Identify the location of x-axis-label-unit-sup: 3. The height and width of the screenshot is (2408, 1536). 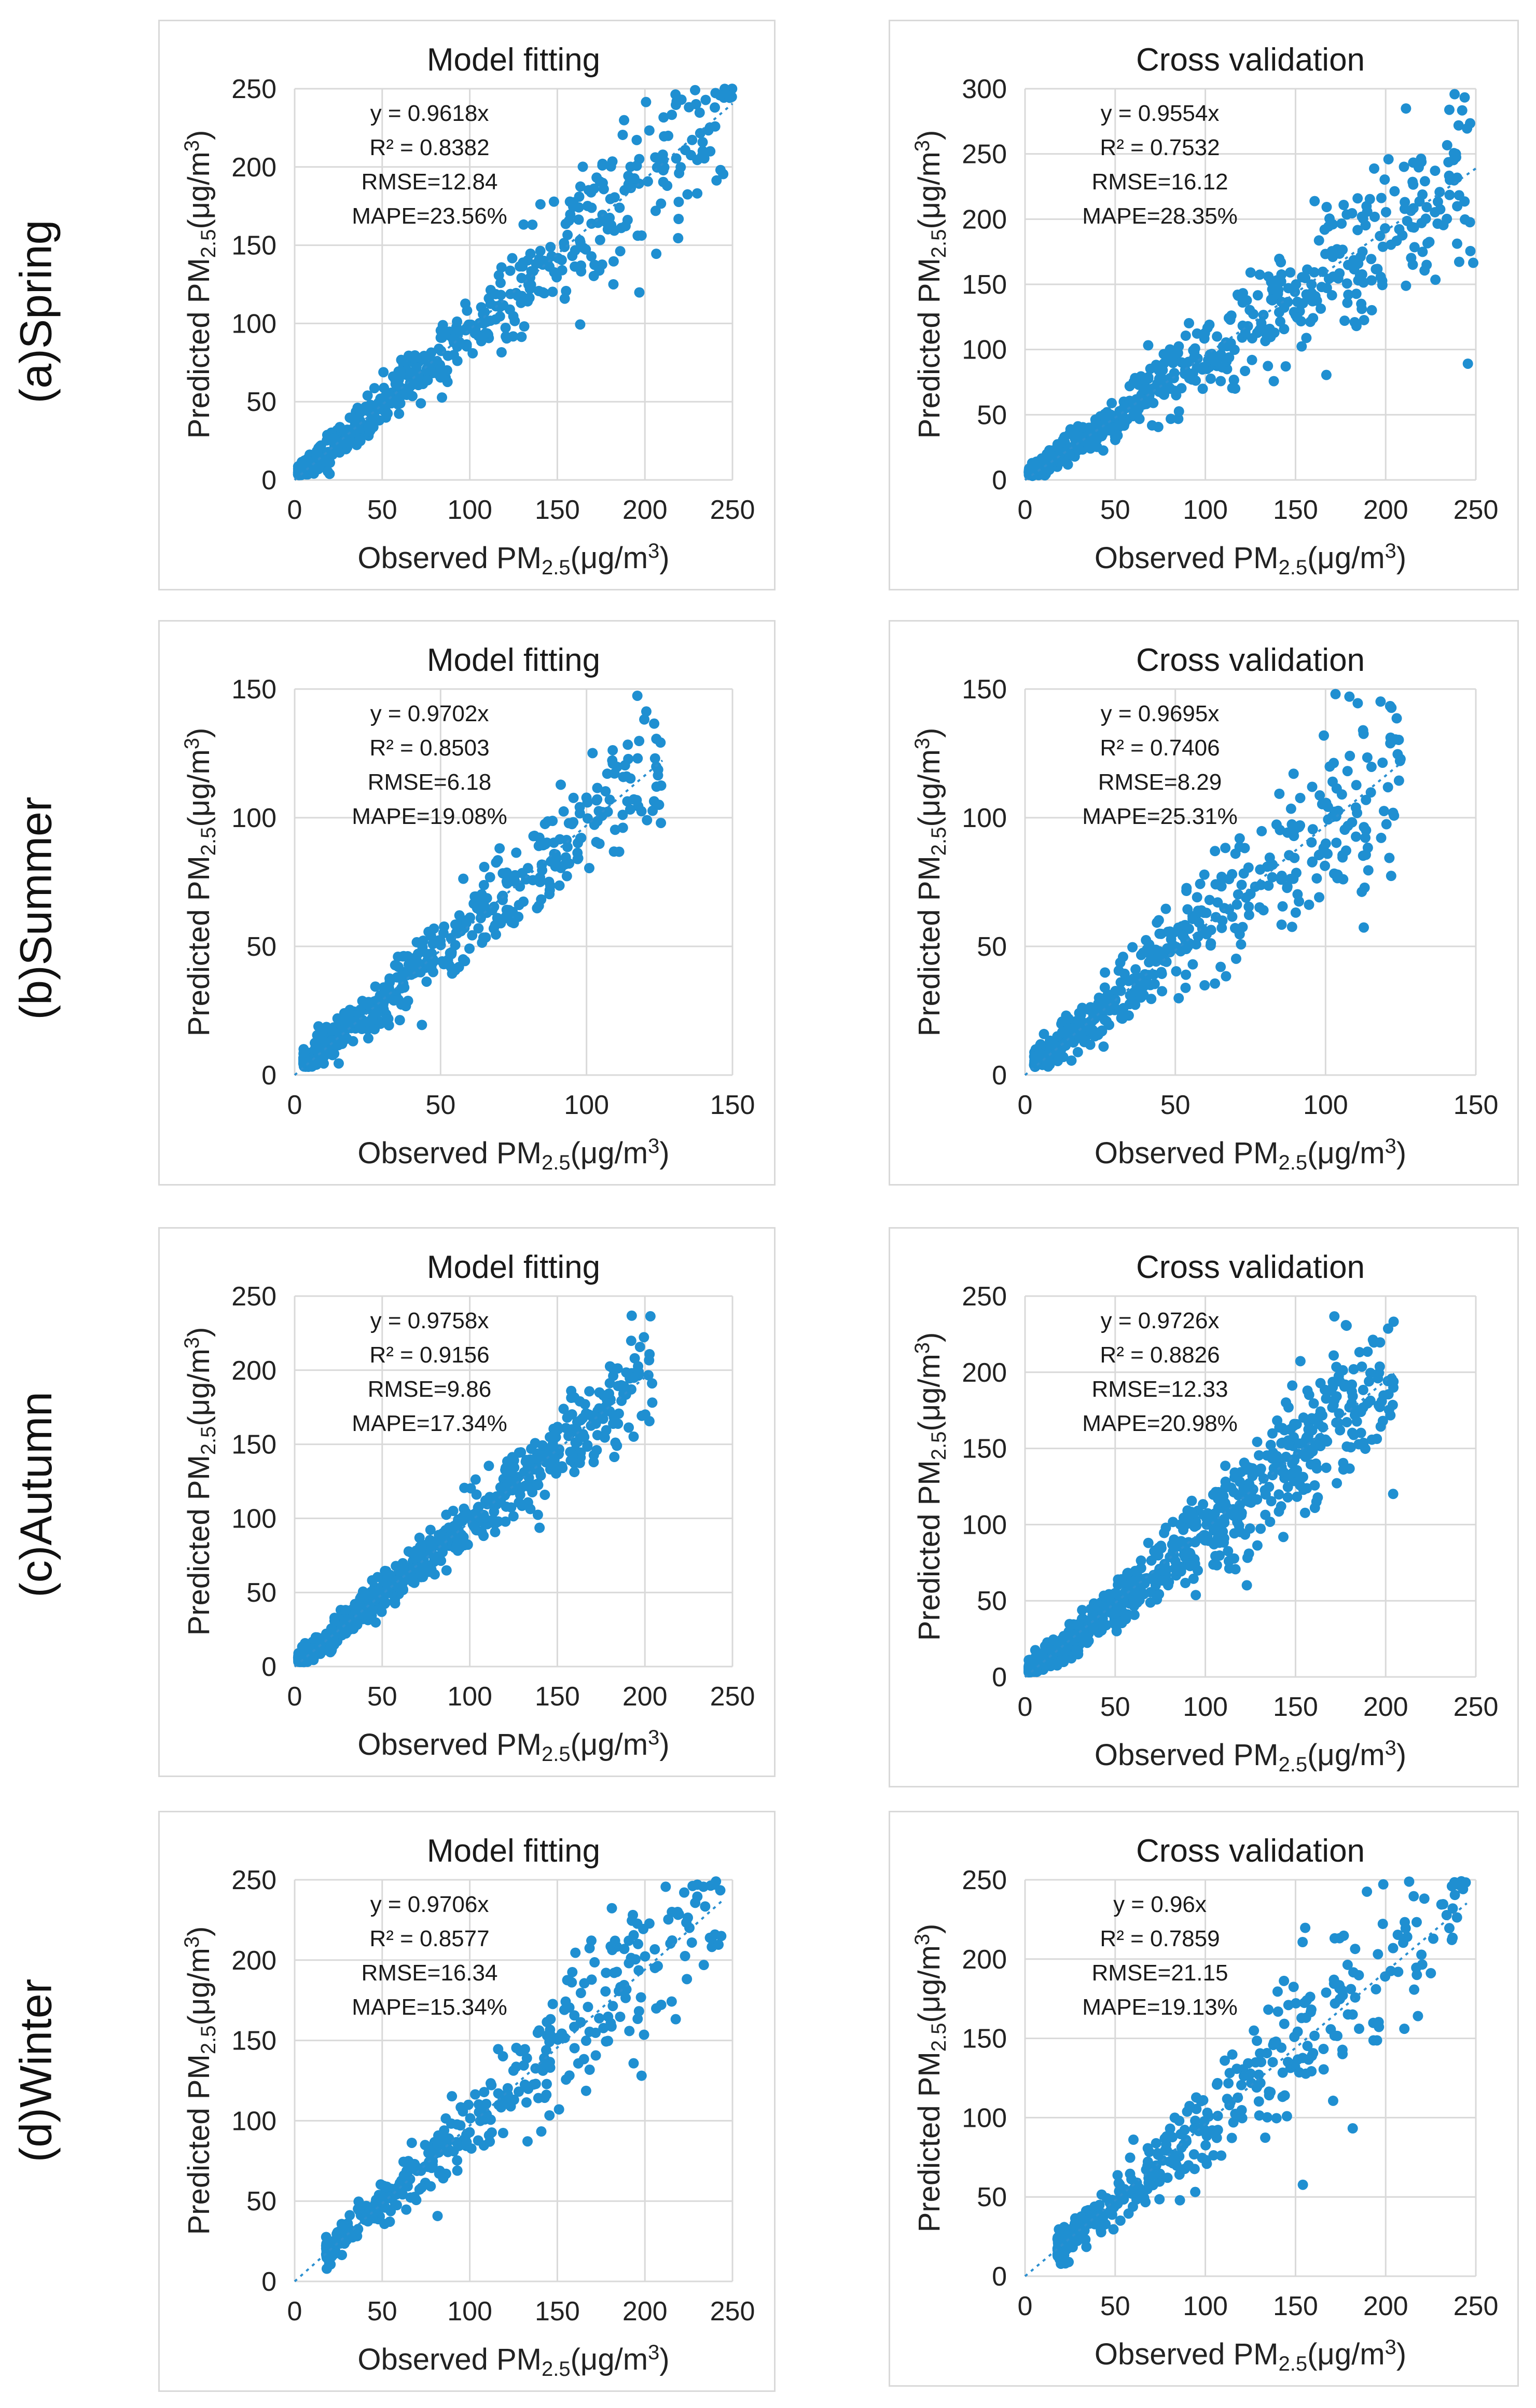
(653, 2353).